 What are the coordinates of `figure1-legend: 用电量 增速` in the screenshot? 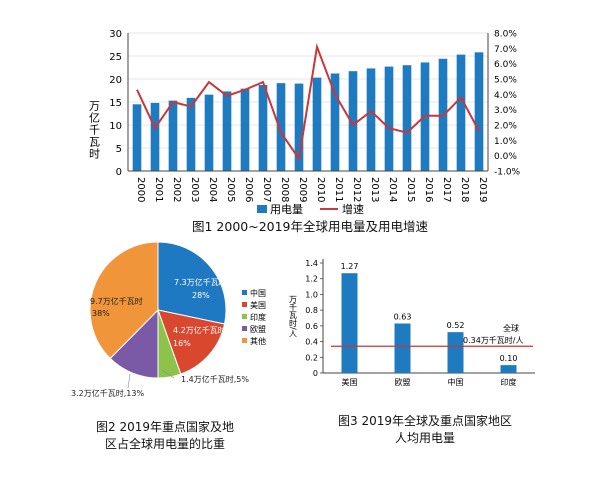 It's located at (310, 209).